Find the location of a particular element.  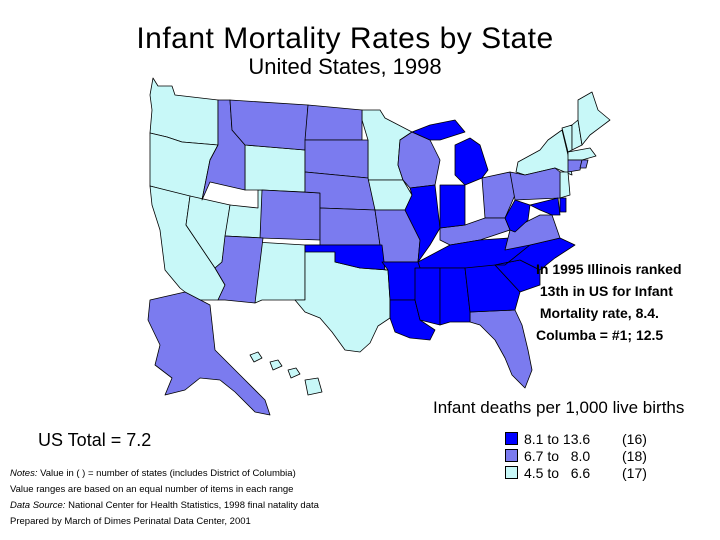

state-indiana is located at coordinates (452, 206).